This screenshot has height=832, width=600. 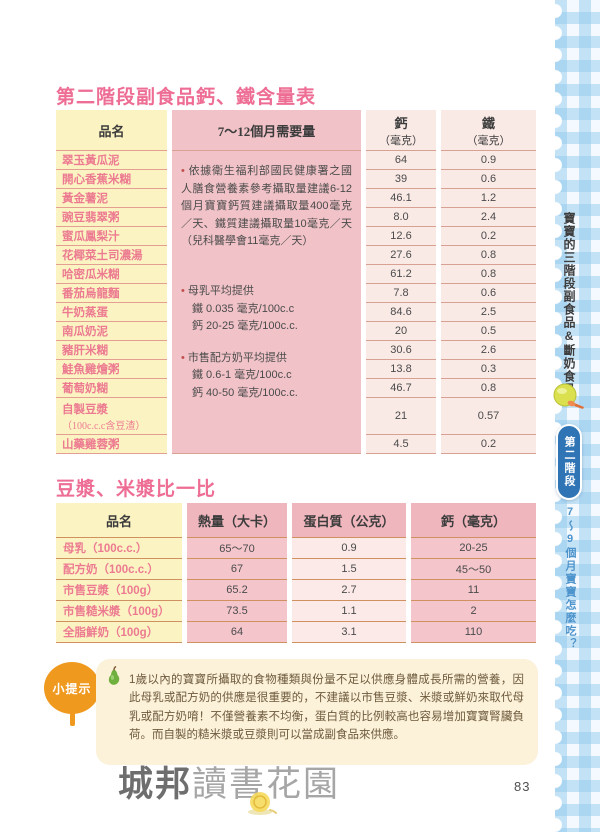 I want to click on iron-cell: 2.4, so click(x=488, y=217).